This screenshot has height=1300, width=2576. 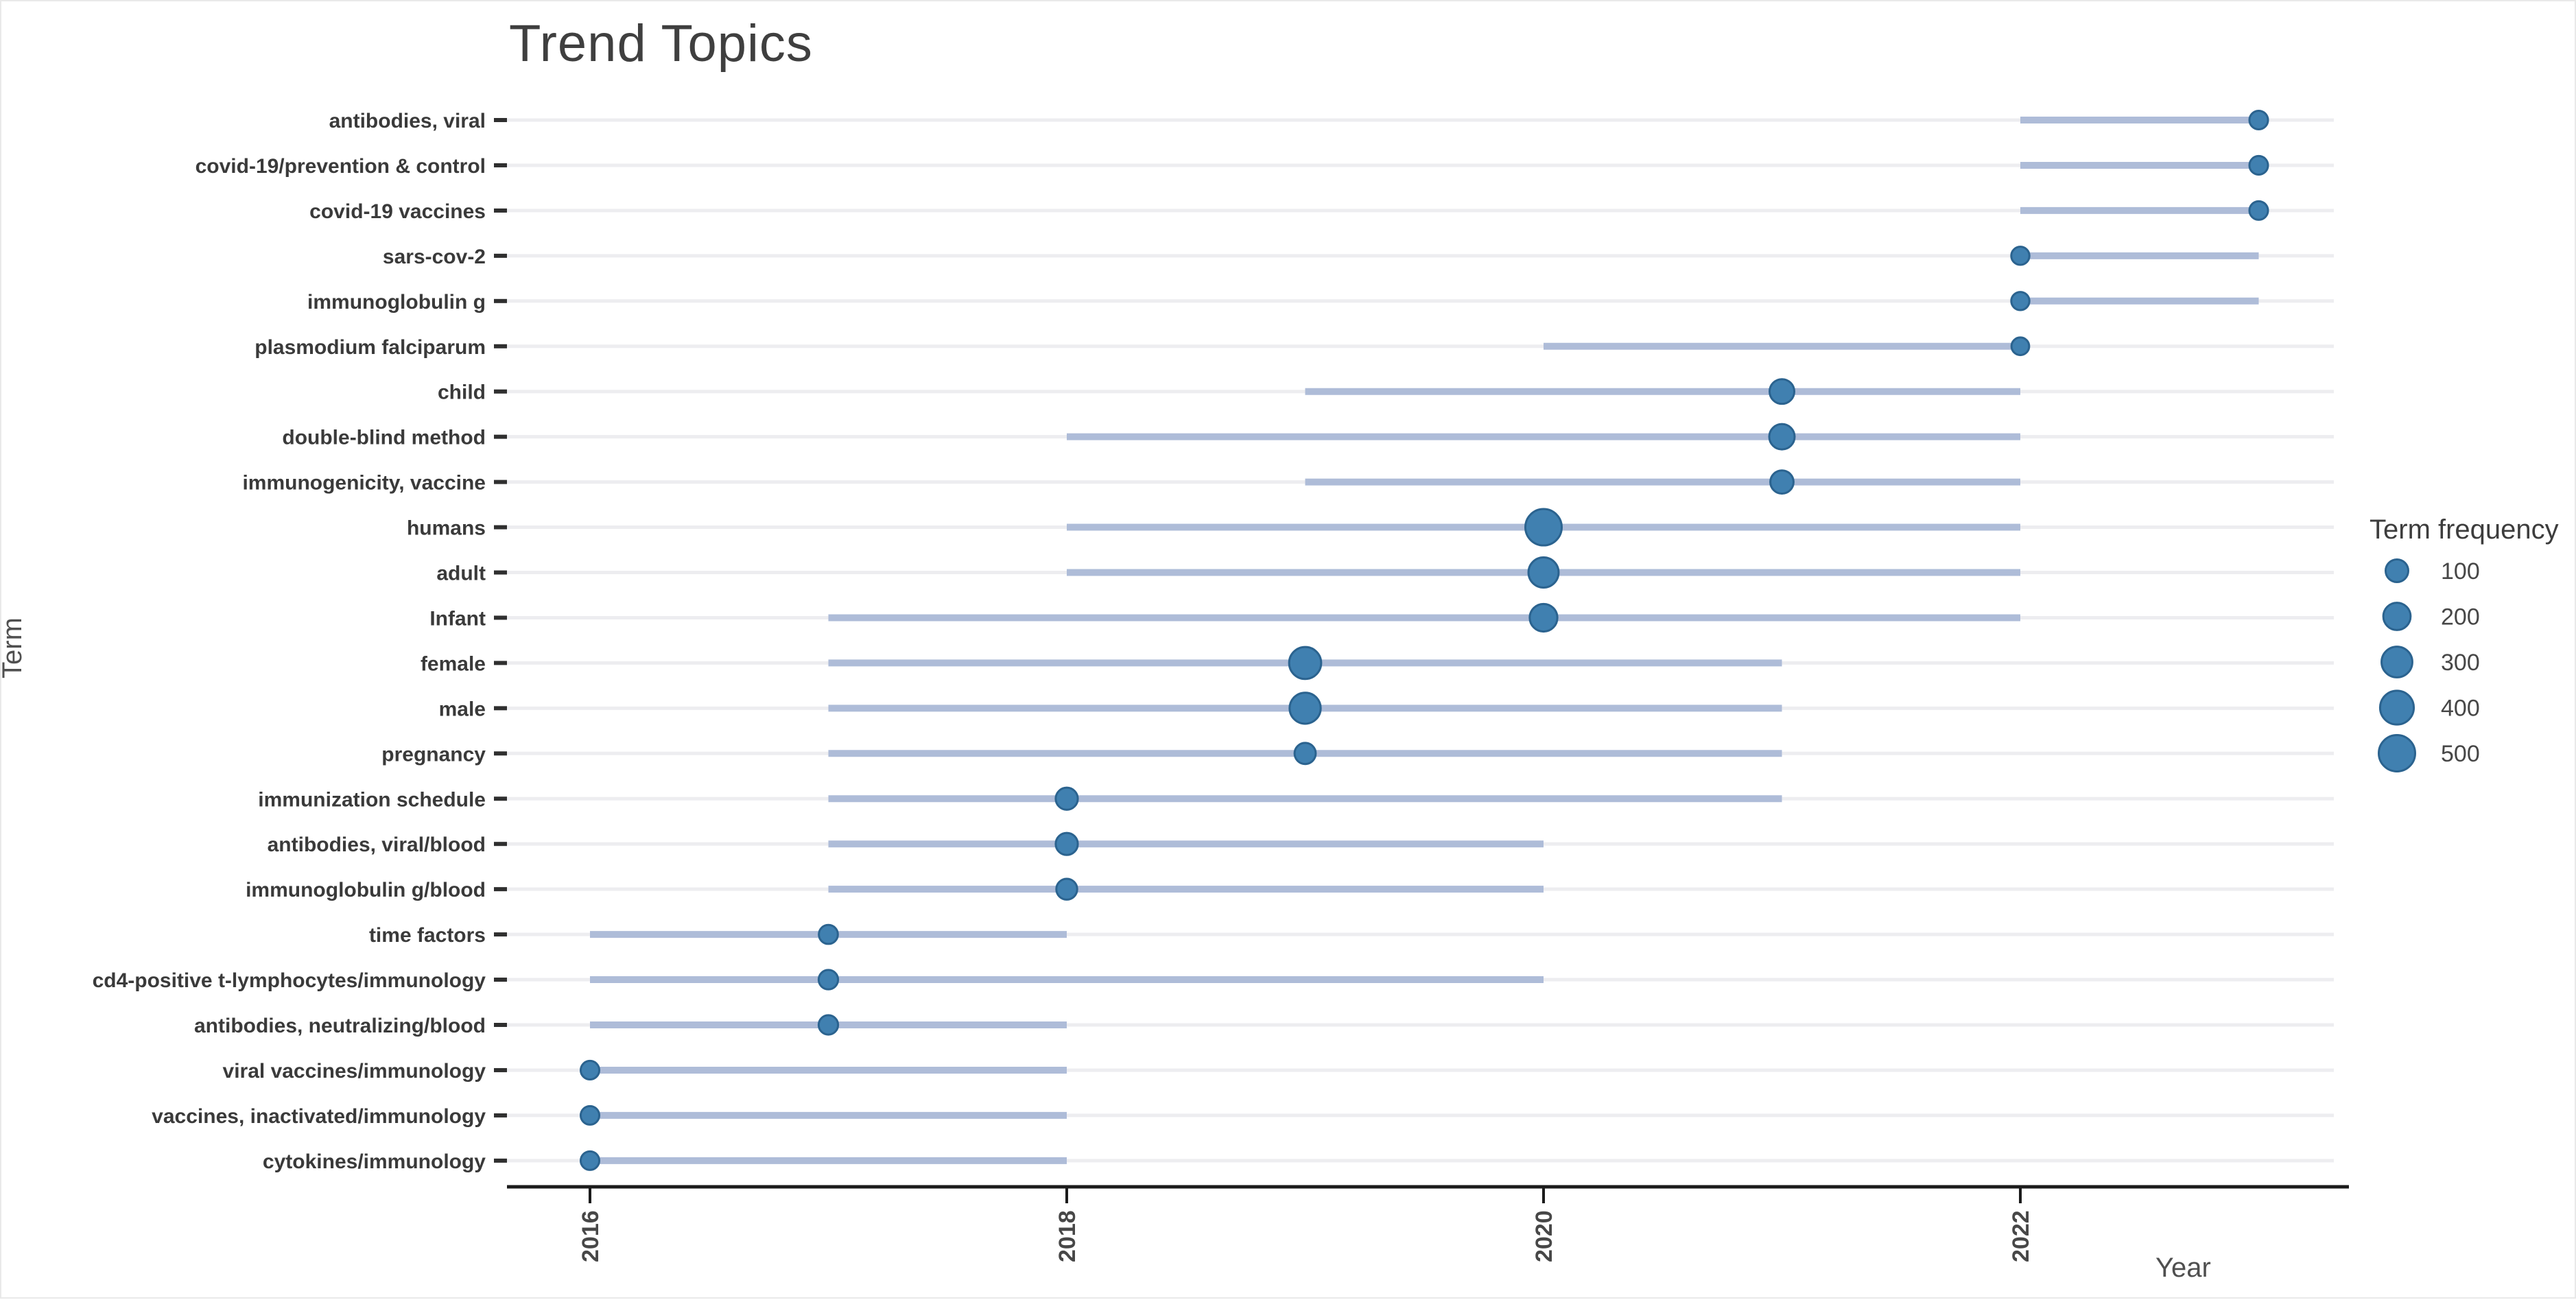 What do you see at coordinates (319, 1116) in the screenshot?
I see `term-label: vaccines, inactivated/immunology` at bounding box center [319, 1116].